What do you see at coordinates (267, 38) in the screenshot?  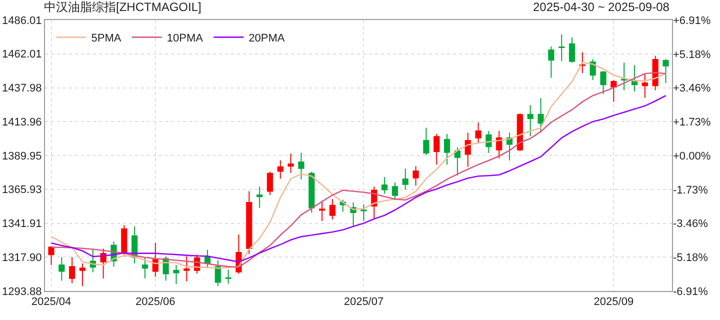 I see `legend-label: 20PMA` at bounding box center [267, 38].